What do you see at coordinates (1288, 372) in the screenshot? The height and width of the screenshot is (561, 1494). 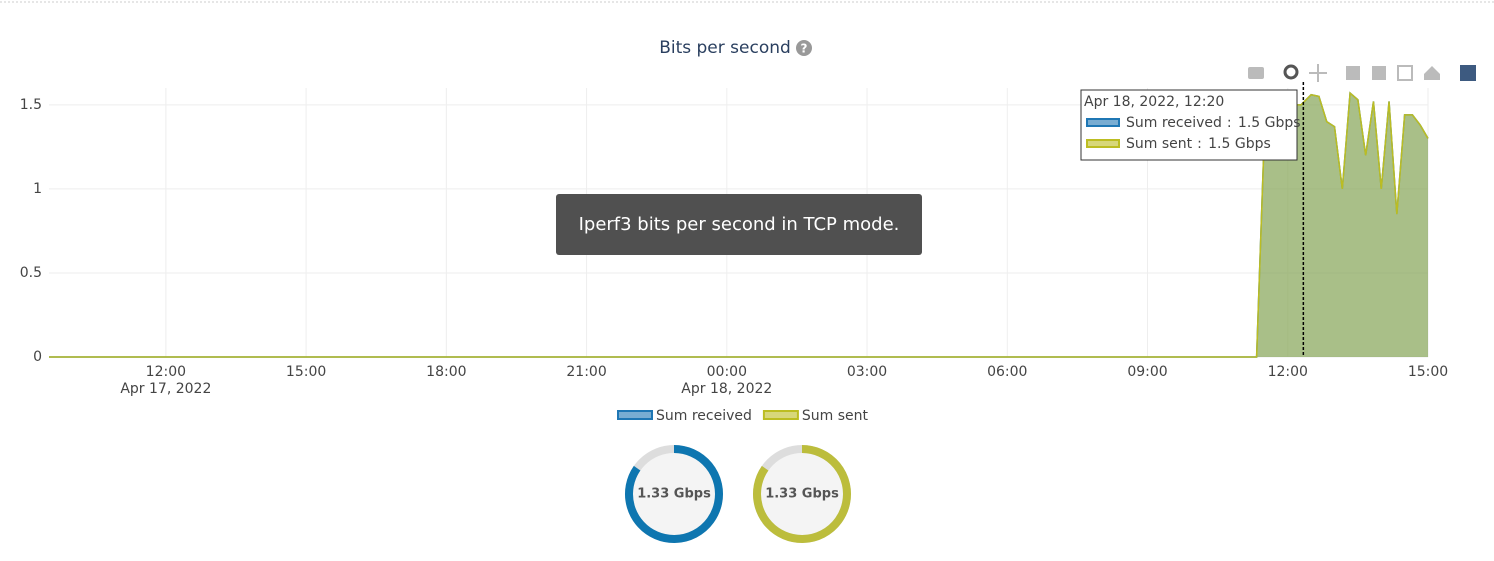 I see `x-tick-label: 12:00` at bounding box center [1288, 372].